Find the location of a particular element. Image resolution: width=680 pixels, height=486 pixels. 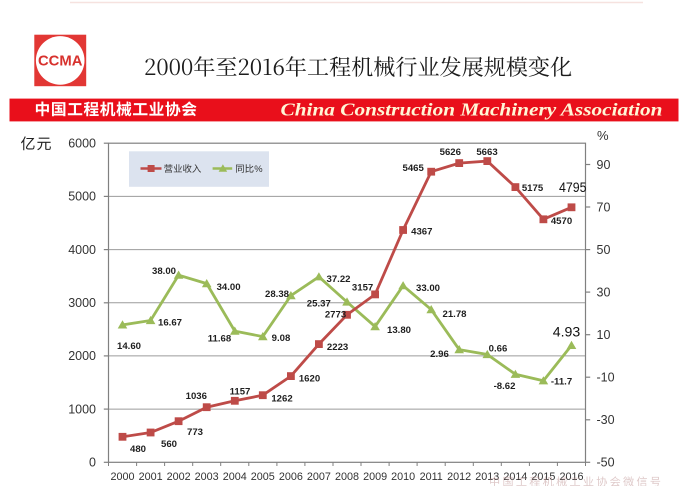

svg-text: 2006 is located at coordinates (291, 477).